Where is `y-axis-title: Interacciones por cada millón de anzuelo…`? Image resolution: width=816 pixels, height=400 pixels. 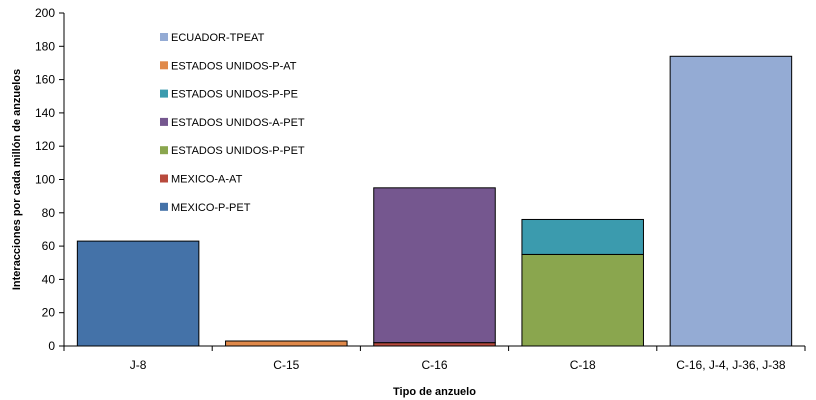
y-axis-title: Interacciones por cada millón de anzuelo… is located at coordinates (17, 179).